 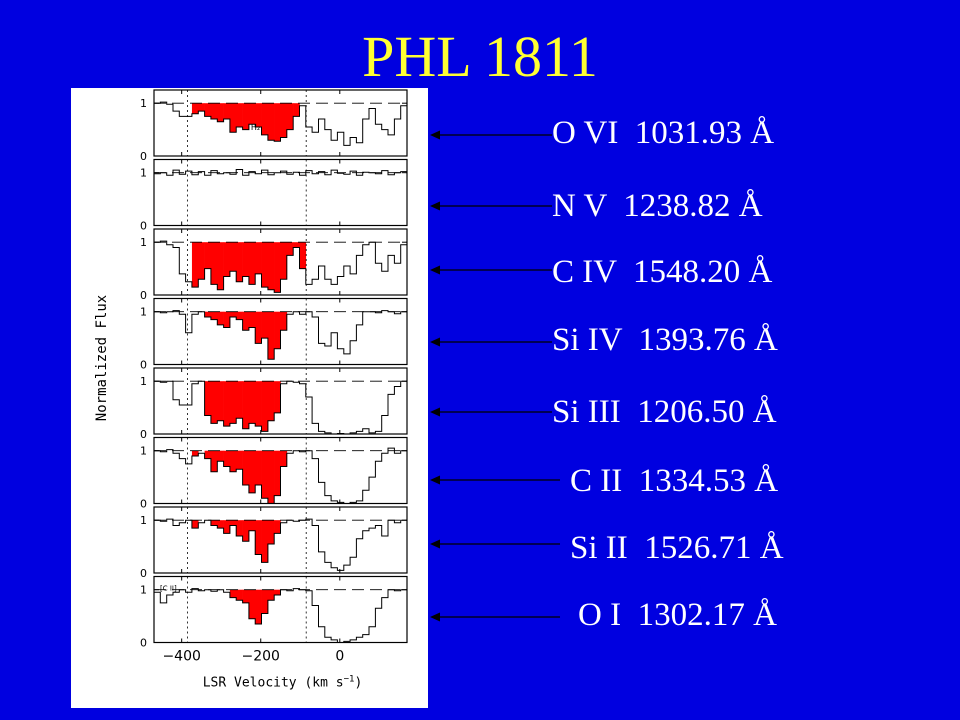 I want to click on line-label: C IV 1548.20 Å, so click(x=662, y=272).